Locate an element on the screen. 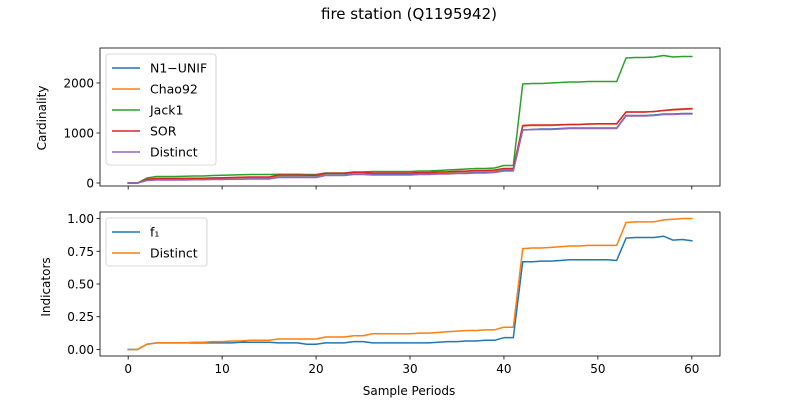 This screenshot has height=400, width=800. x-tick-label: 0 is located at coordinates (128, 369).